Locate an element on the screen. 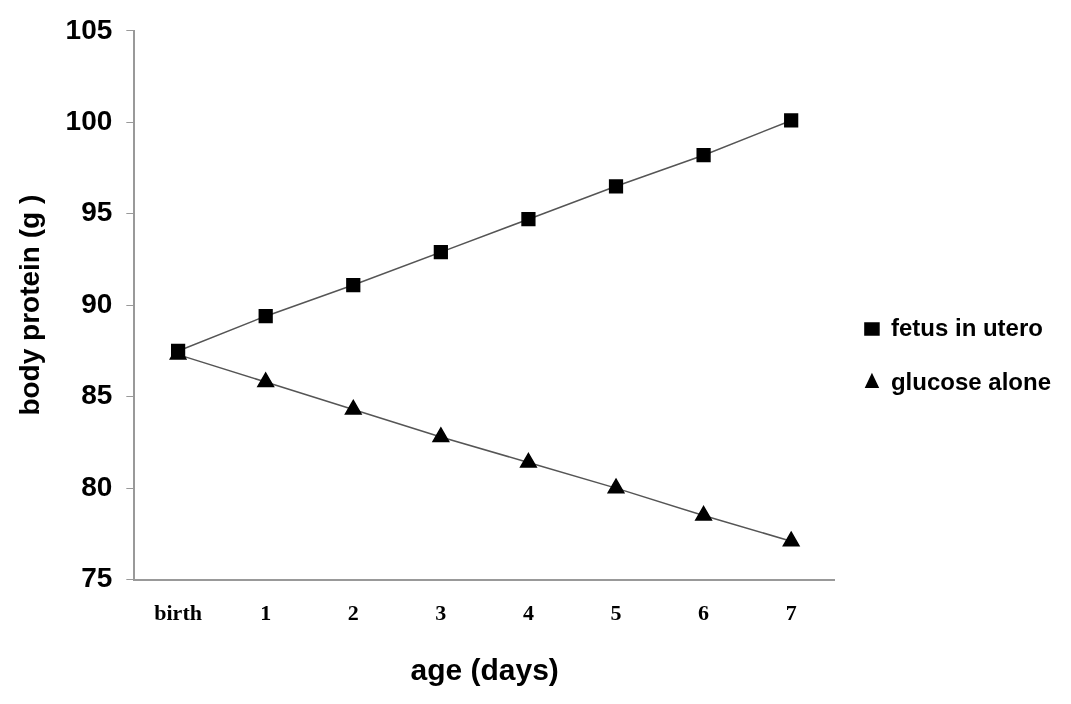  x-tick-label: 5 is located at coordinates (616, 613).